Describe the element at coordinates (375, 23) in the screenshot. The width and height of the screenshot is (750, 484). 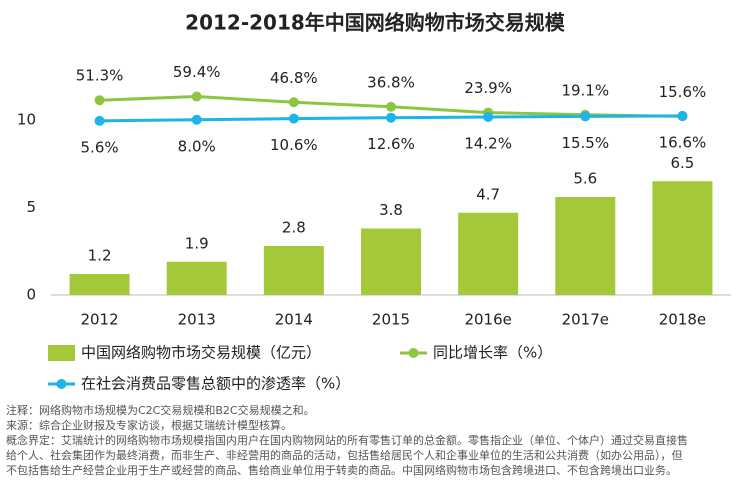
I see `chart-title: 2012-2018年中国网络购物市场交易规模` at that location.